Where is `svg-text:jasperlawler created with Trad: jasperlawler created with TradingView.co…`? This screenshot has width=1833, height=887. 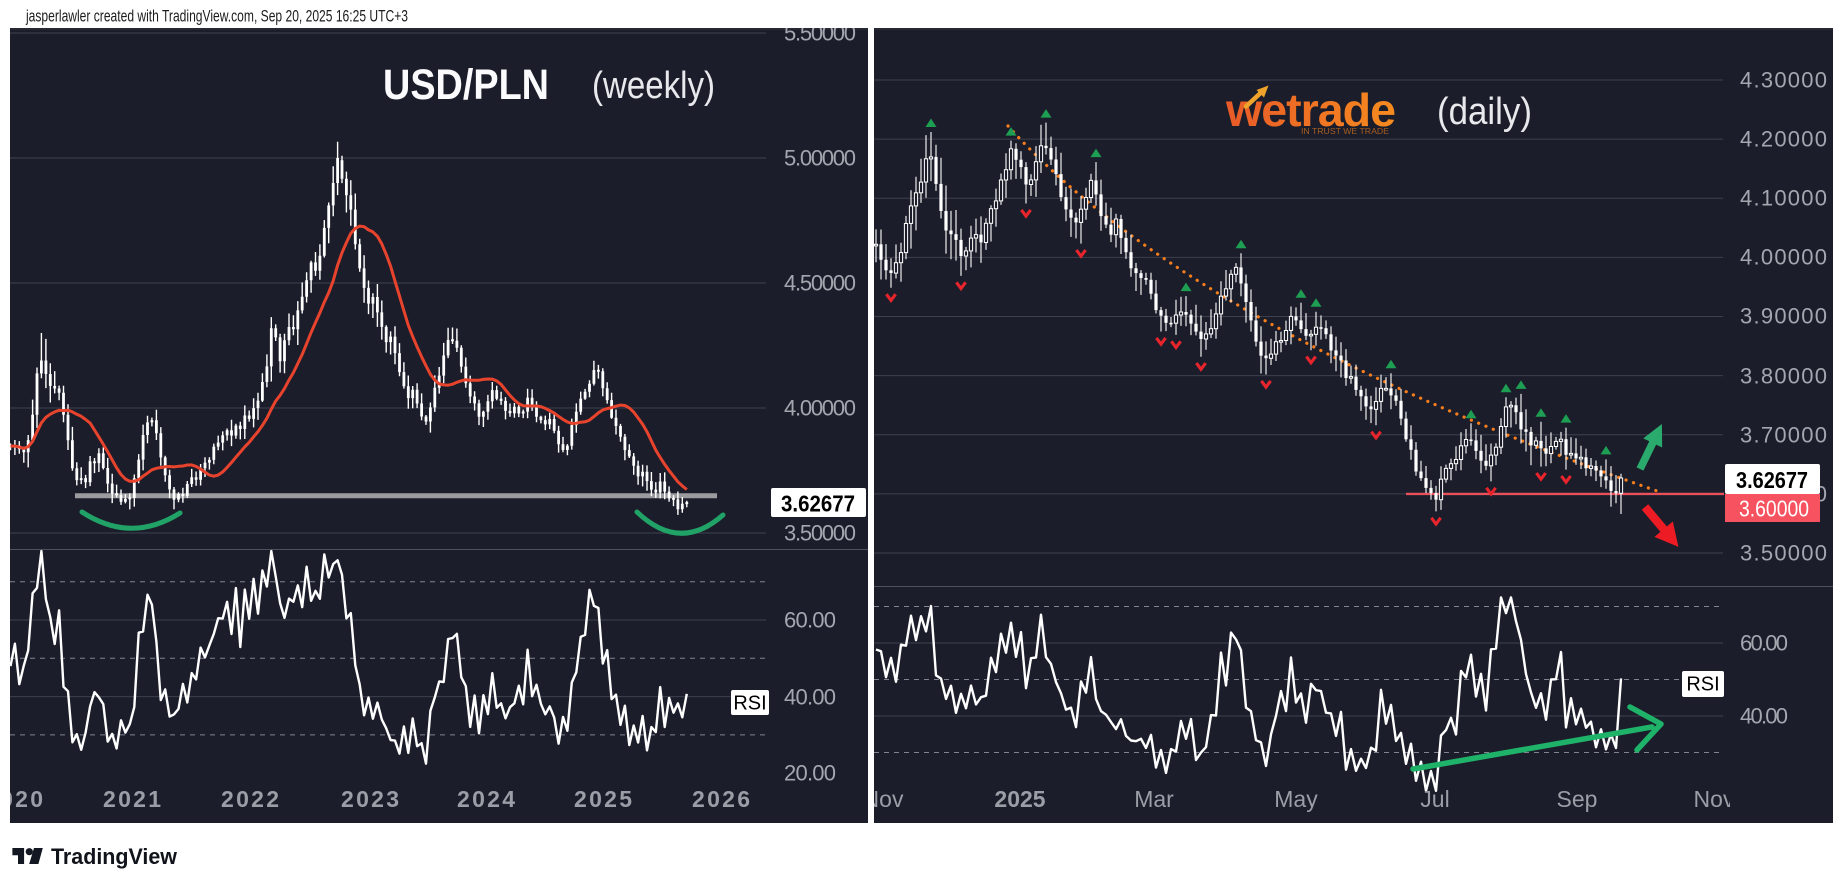
svg-text:jasperlawler created with Trad: jasperlawler created with TradingView.co… is located at coordinates (216, 16).